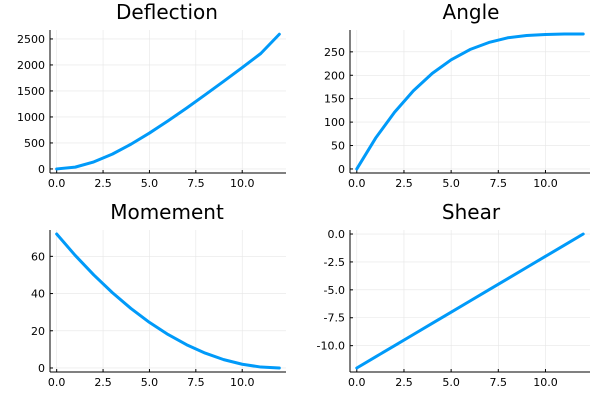  What do you see at coordinates (471, 212) in the screenshot?
I see `panel-title: Shear` at bounding box center [471, 212].